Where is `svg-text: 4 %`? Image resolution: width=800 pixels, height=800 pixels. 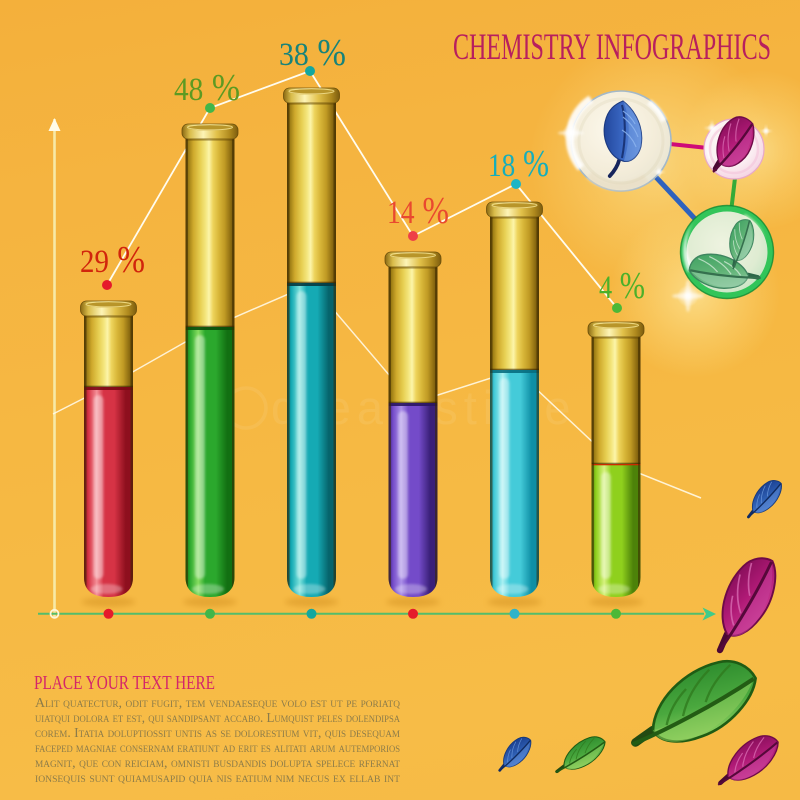 svg-text: 4 % is located at coordinates (622, 286).